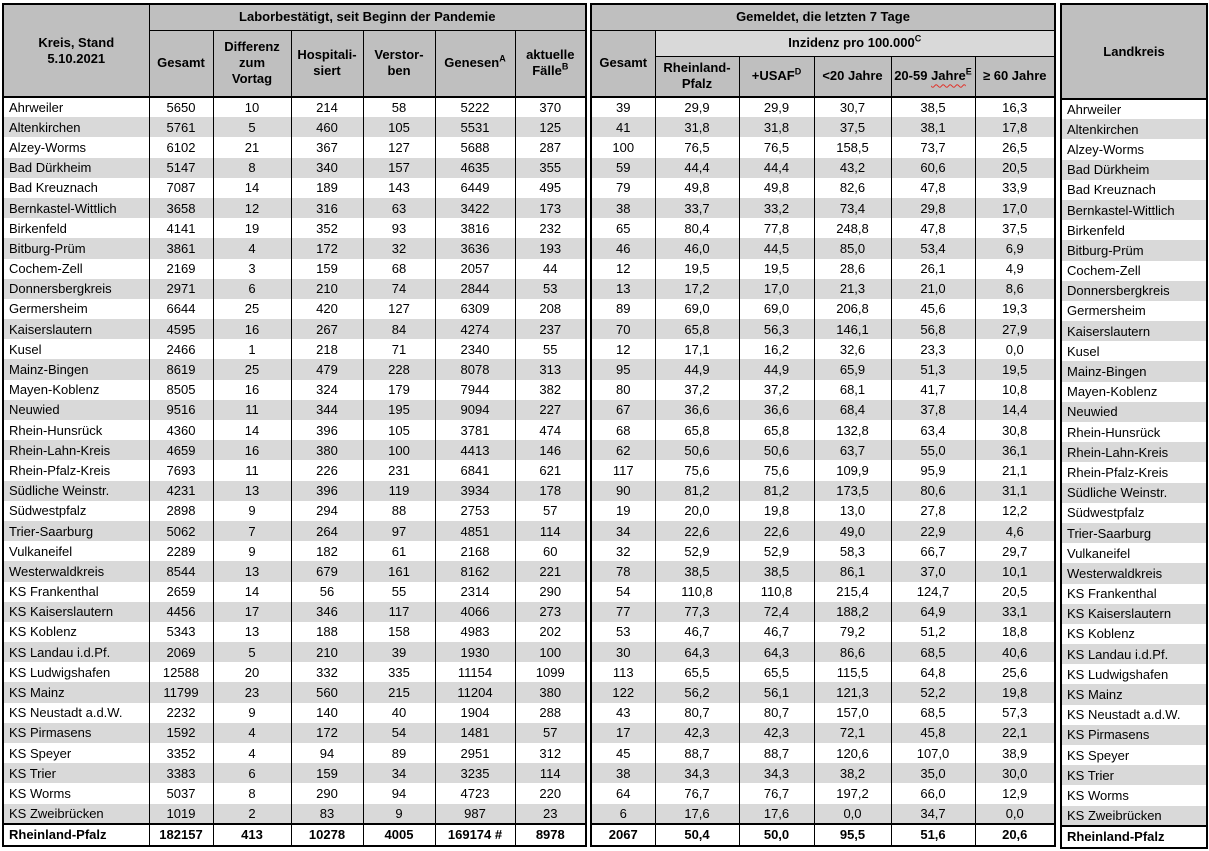  I want to click on cell-inzidenz-60plus: 19,5, so click(1015, 369).